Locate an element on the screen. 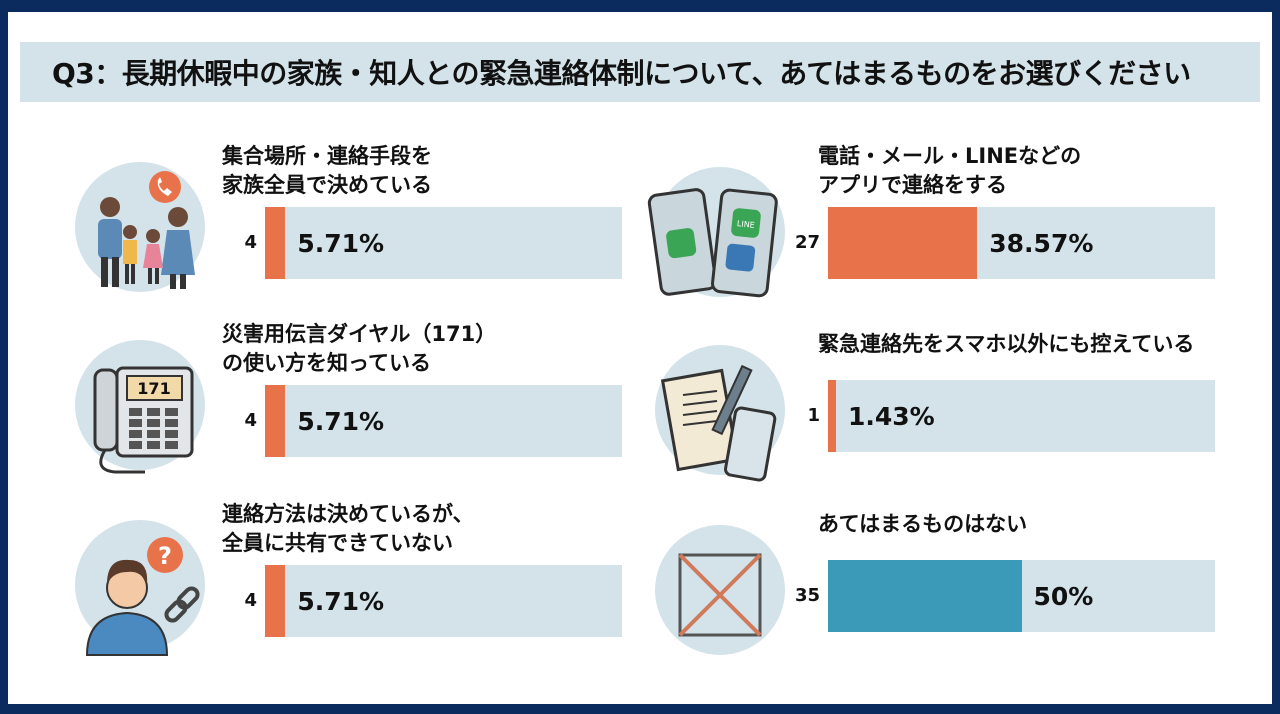 The image size is (1280, 714). item-label-line: 家族全員で決めている is located at coordinates (327, 185).